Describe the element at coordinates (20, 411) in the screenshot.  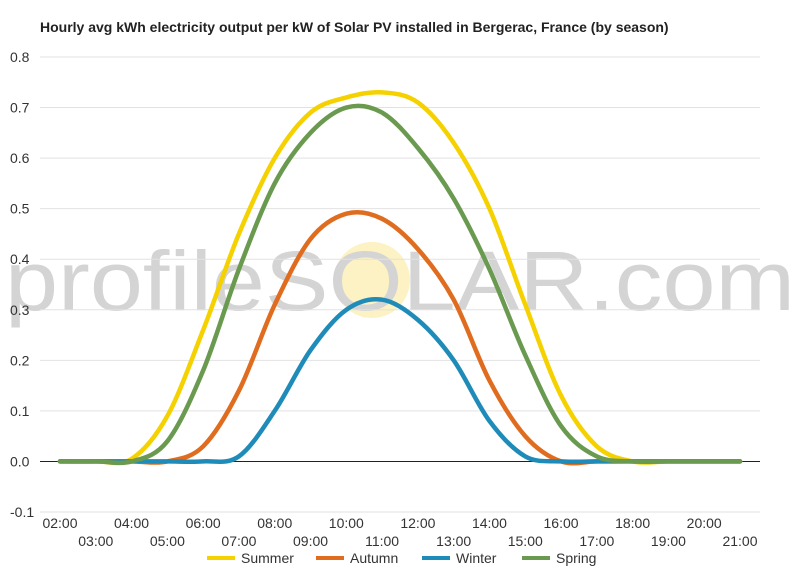
I see `y-tick-label: 0.1` at that location.